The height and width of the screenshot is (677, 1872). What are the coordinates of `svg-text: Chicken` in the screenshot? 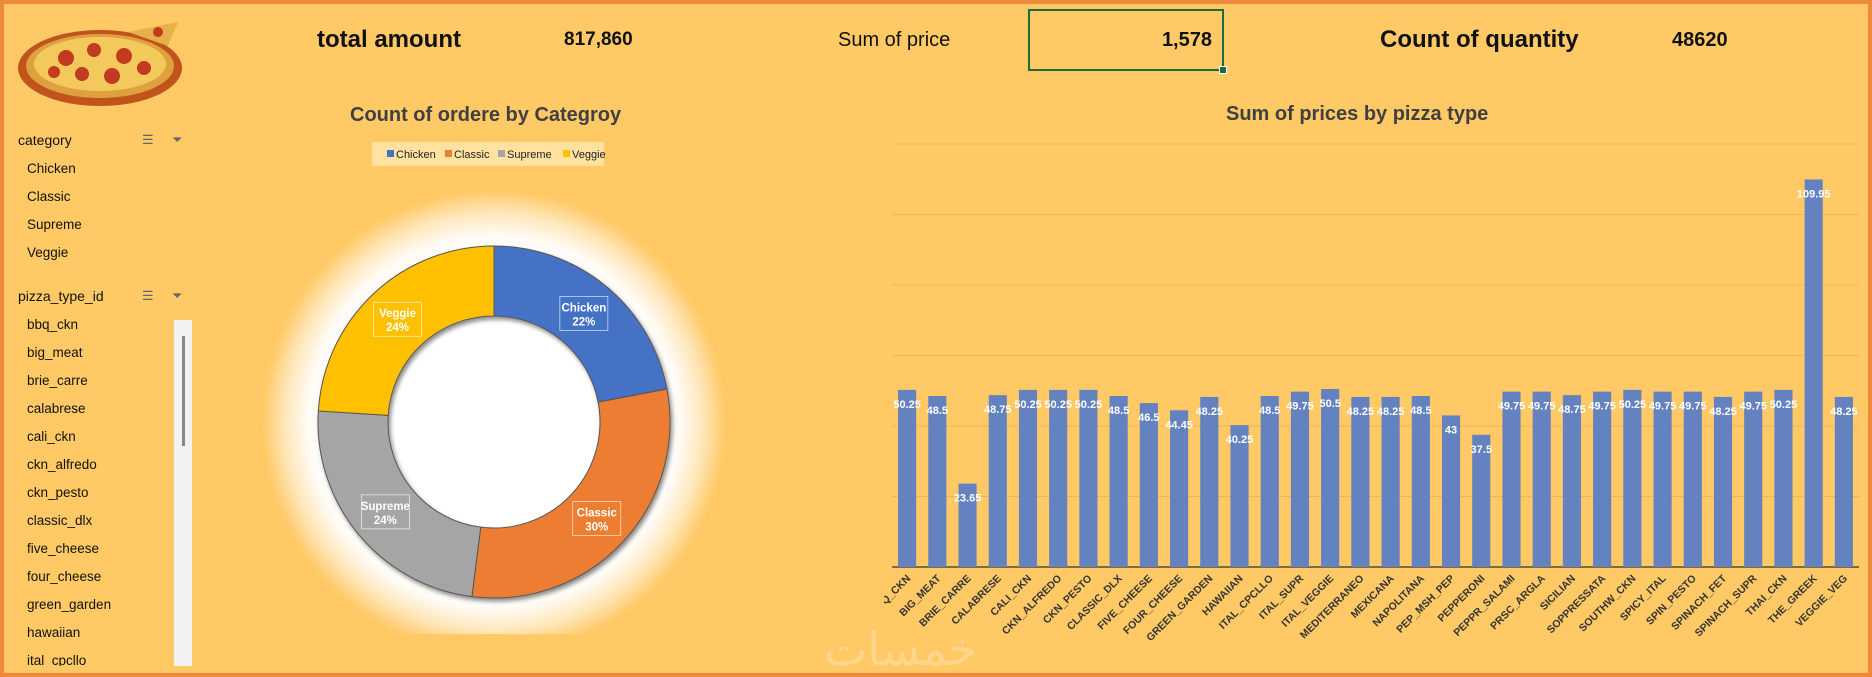 It's located at (416, 155).